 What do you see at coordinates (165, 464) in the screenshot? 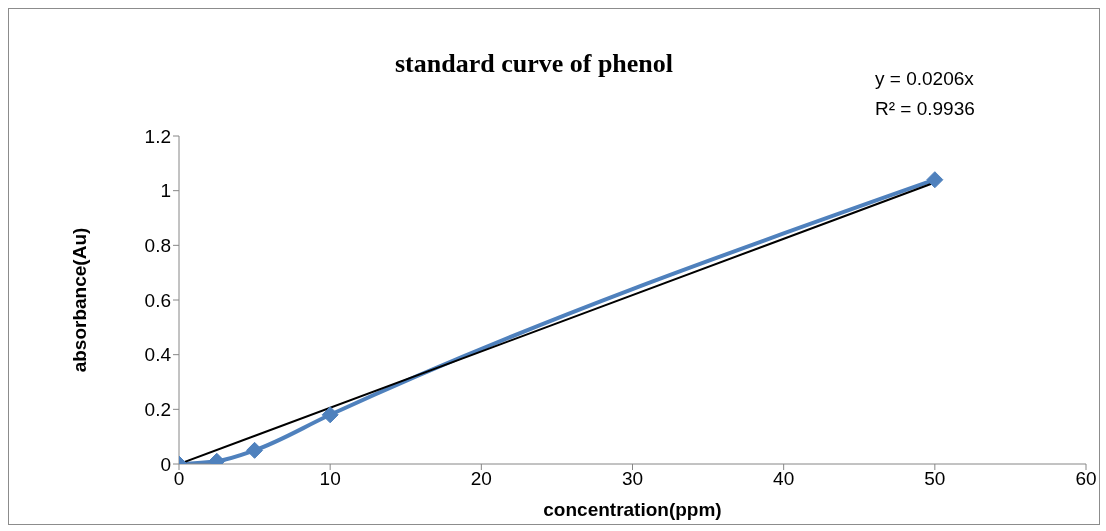
I see `y-tick-label: 0` at bounding box center [165, 464].